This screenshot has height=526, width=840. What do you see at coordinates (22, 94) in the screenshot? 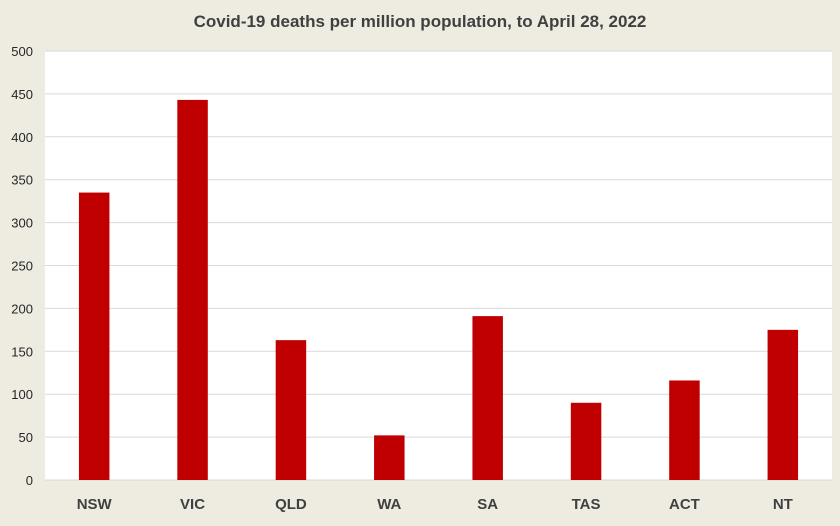
I see `y-tick-label: 450` at bounding box center [22, 94].